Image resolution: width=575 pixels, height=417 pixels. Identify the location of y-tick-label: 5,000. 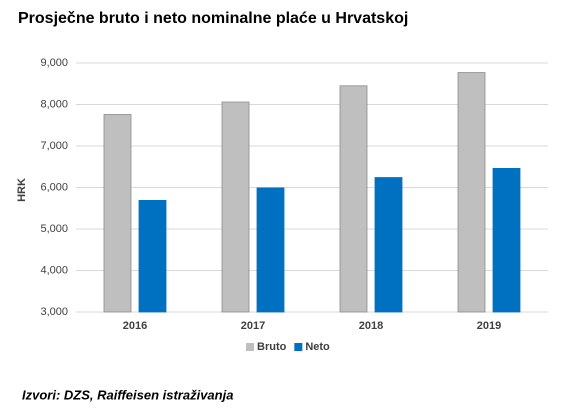
(54, 229).